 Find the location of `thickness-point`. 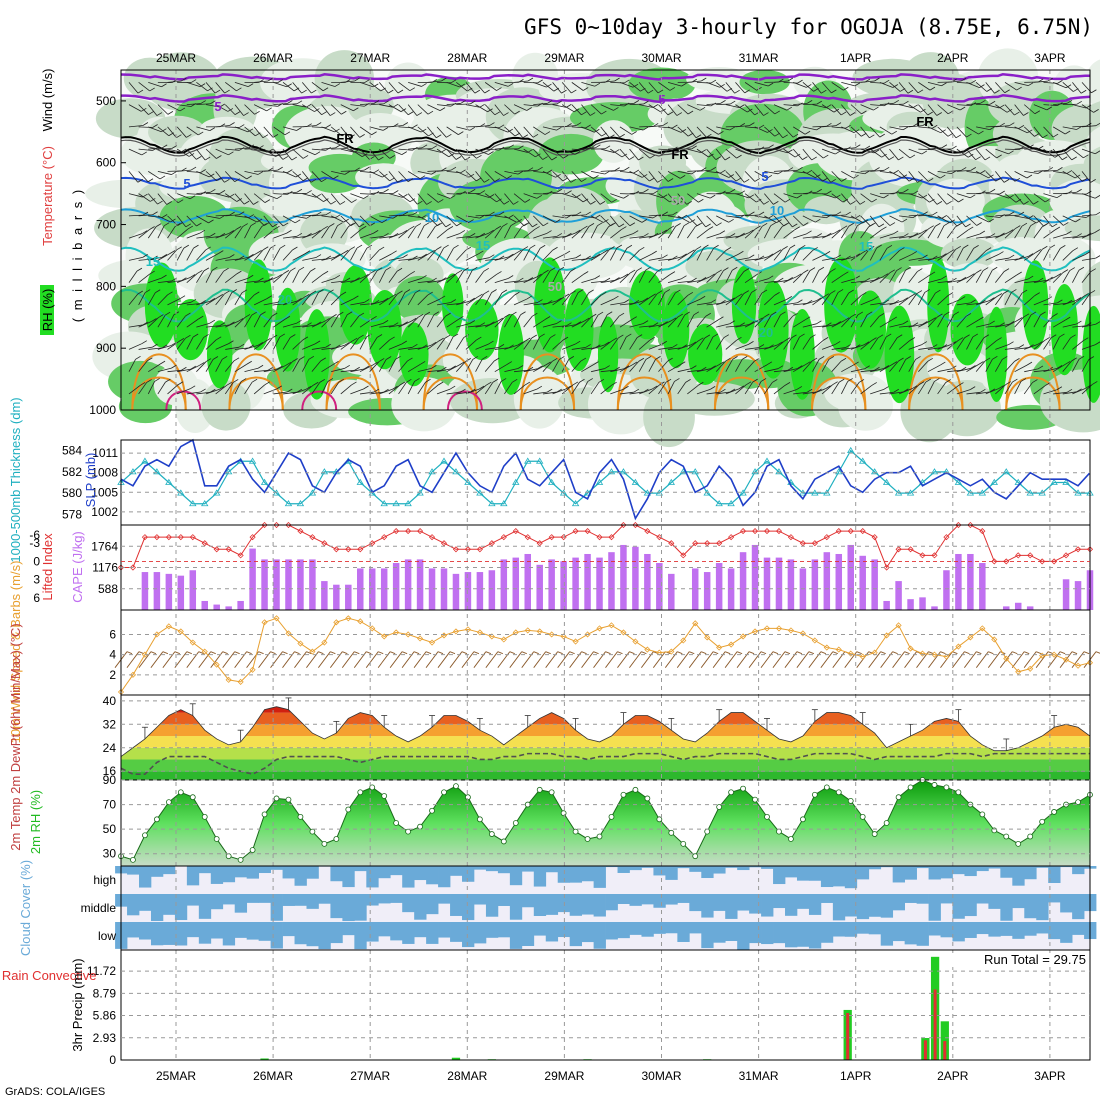

thickness-point is located at coordinates (599, 481).